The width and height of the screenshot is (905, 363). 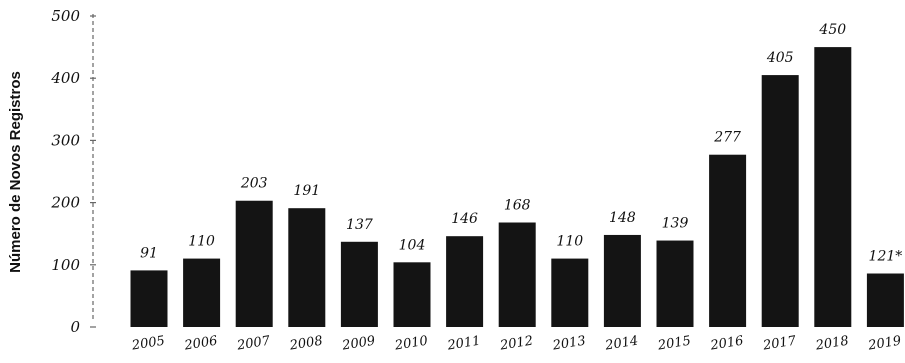 I want to click on x-tick-label: 2018, so click(x=832, y=344).